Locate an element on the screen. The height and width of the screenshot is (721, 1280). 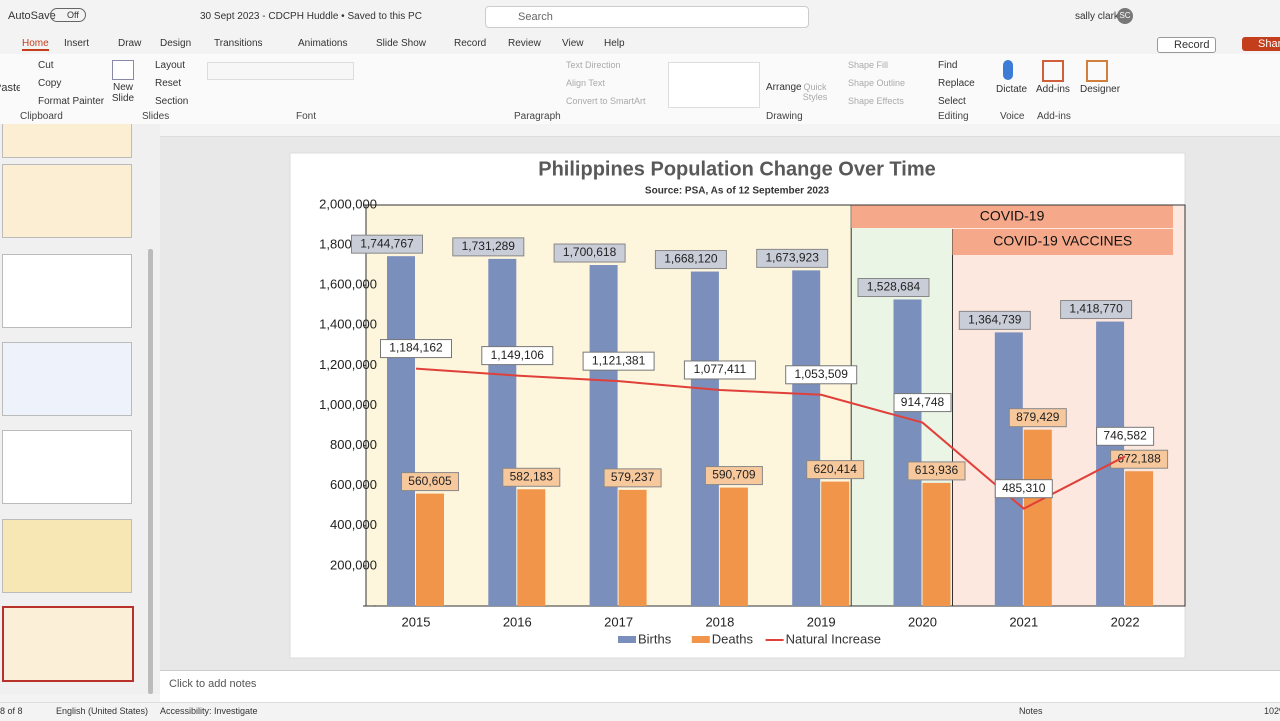
ruler is located at coordinates (720, 130).